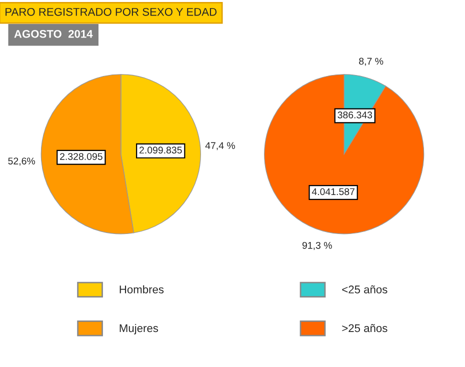 The image size is (465, 367). I want to click on text: 8,7 %, so click(371, 62).